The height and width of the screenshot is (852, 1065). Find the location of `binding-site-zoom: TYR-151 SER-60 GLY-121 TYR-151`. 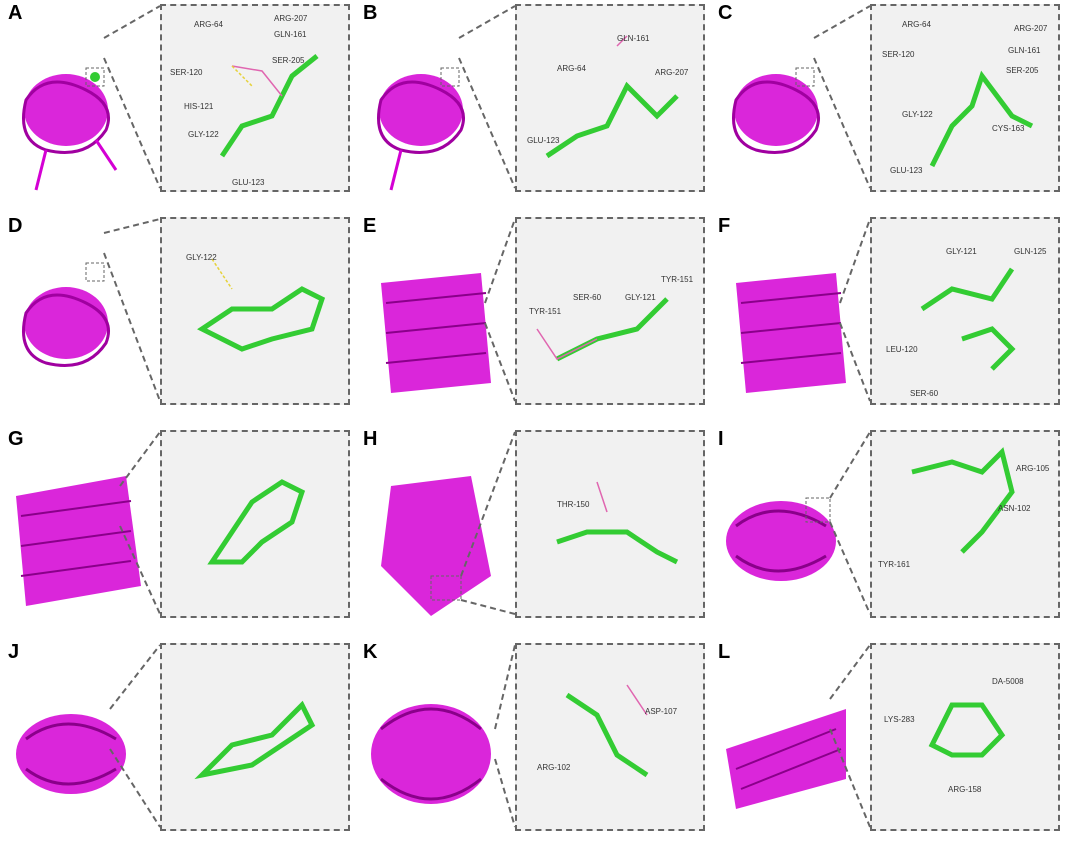

binding-site-zoom: TYR-151 SER-60 GLY-121 TYR-151 is located at coordinates (610, 311).